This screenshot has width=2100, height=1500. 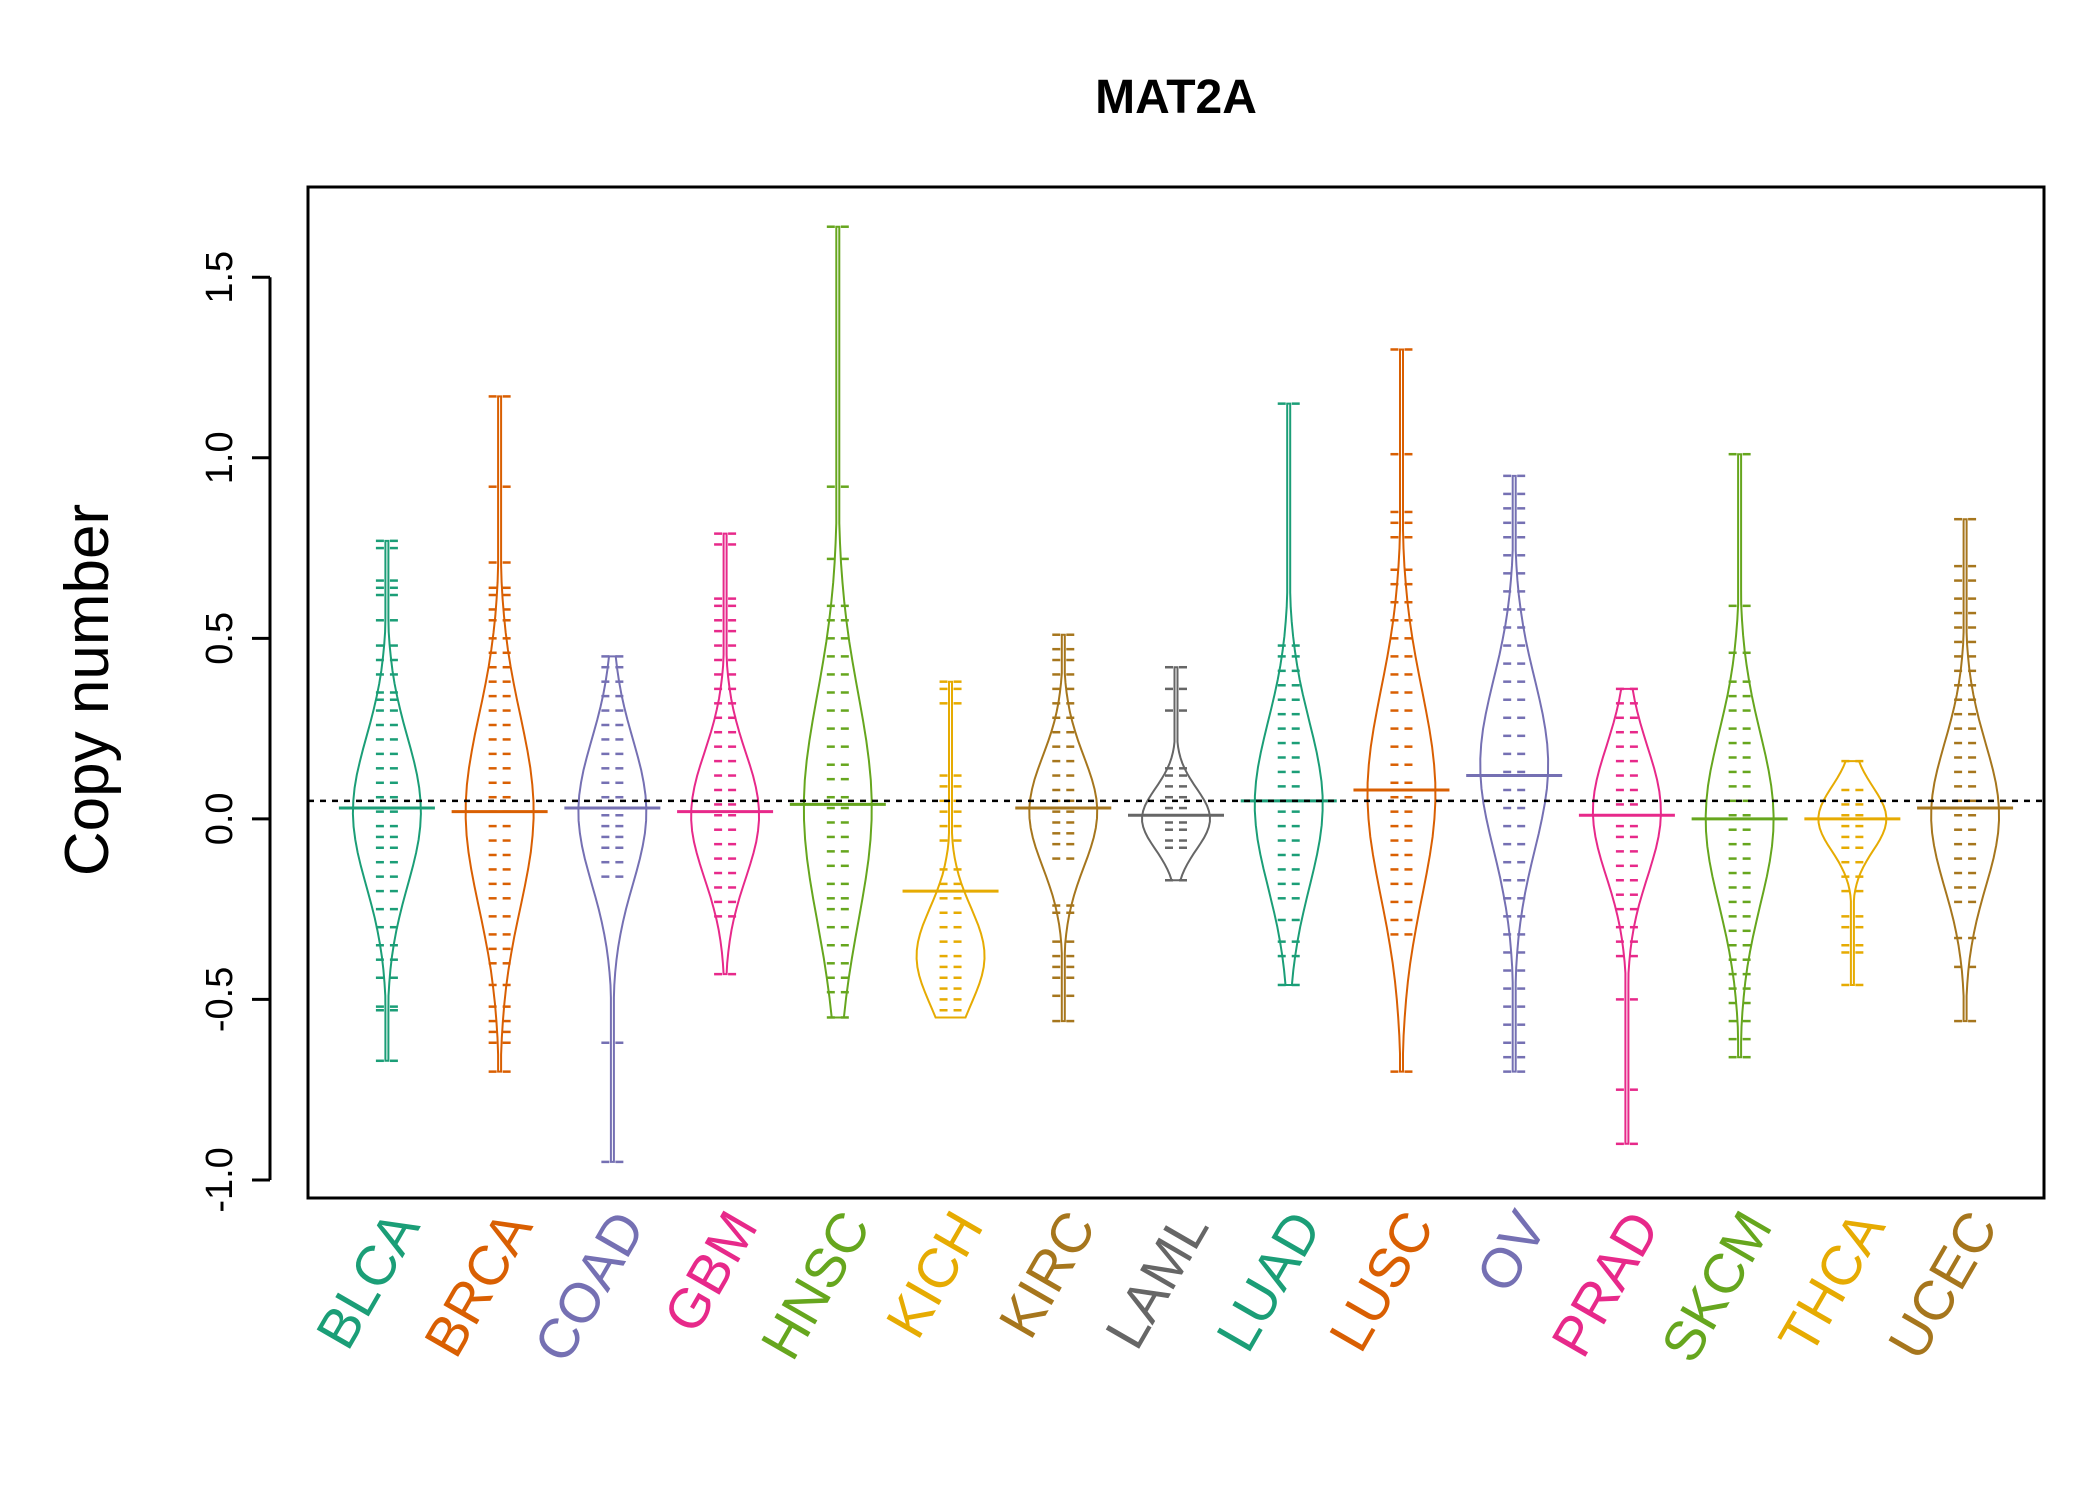 What do you see at coordinates (1943, 1285) in the screenshot?
I see `category-label-ucec: UCEC` at bounding box center [1943, 1285].